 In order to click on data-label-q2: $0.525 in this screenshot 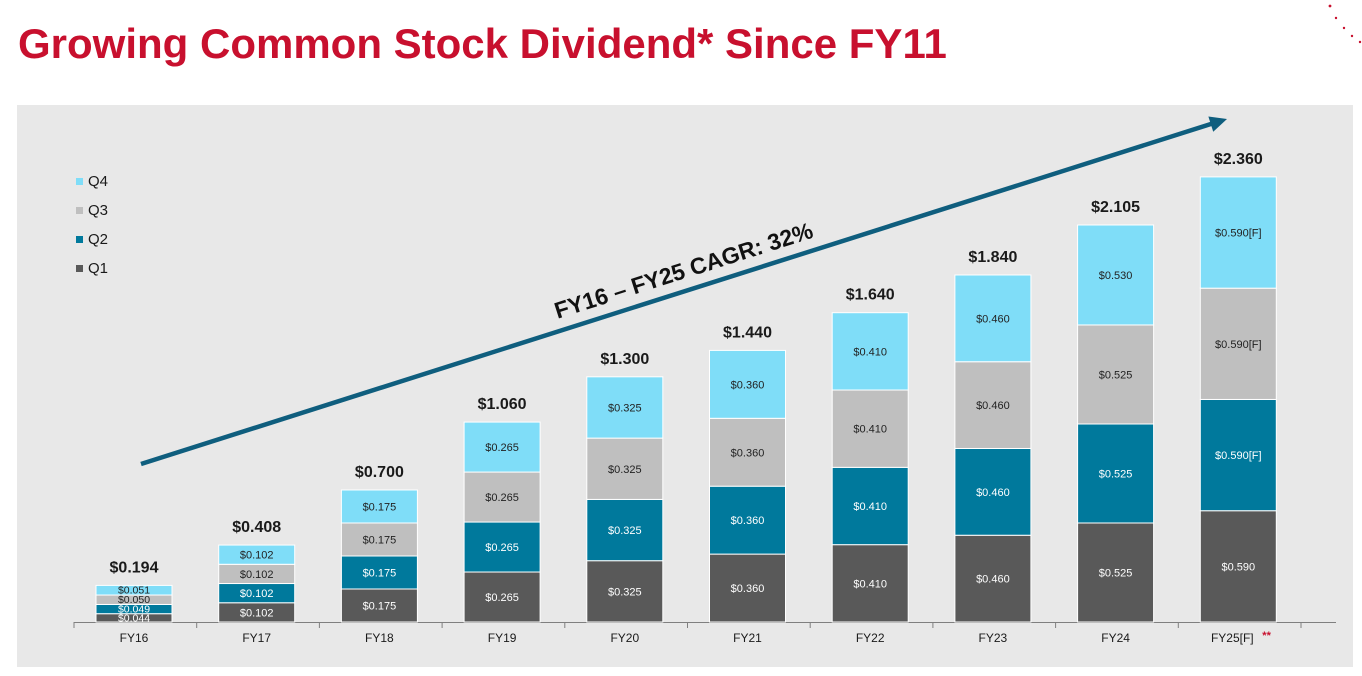, I will do `click(1116, 474)`.